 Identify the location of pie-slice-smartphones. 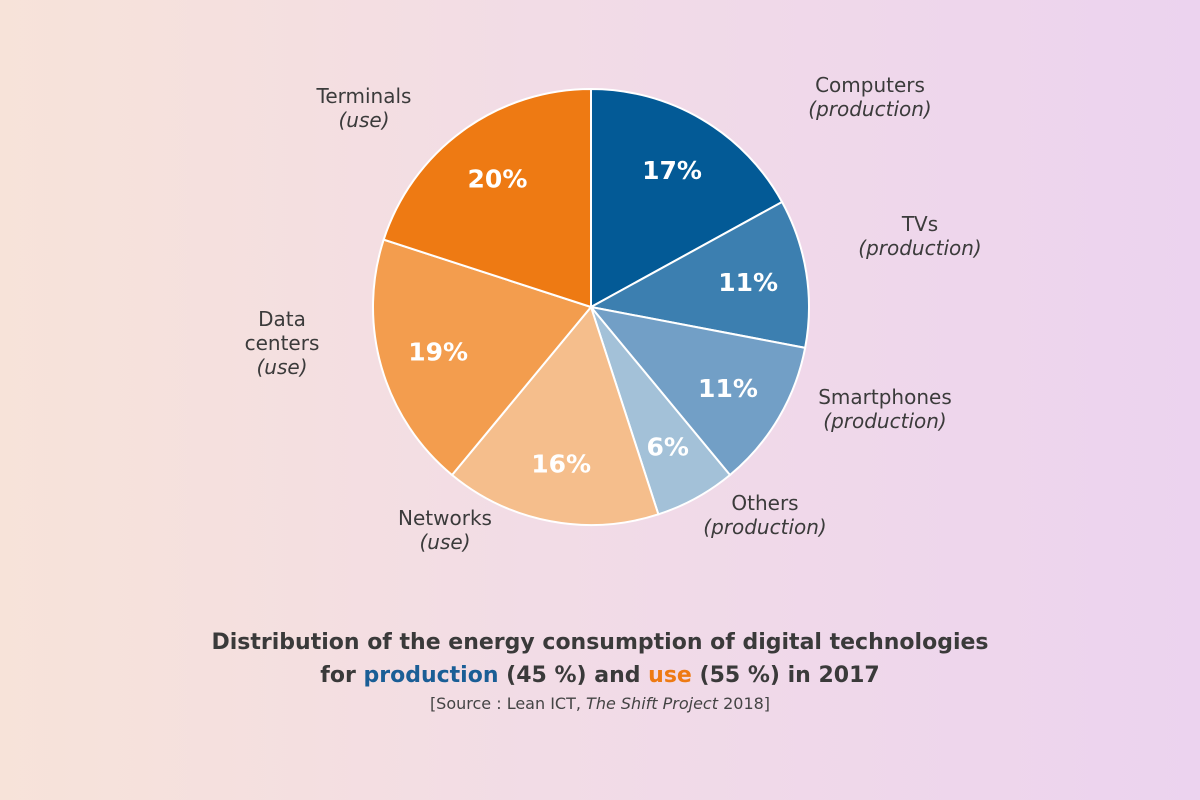
(697, 391).